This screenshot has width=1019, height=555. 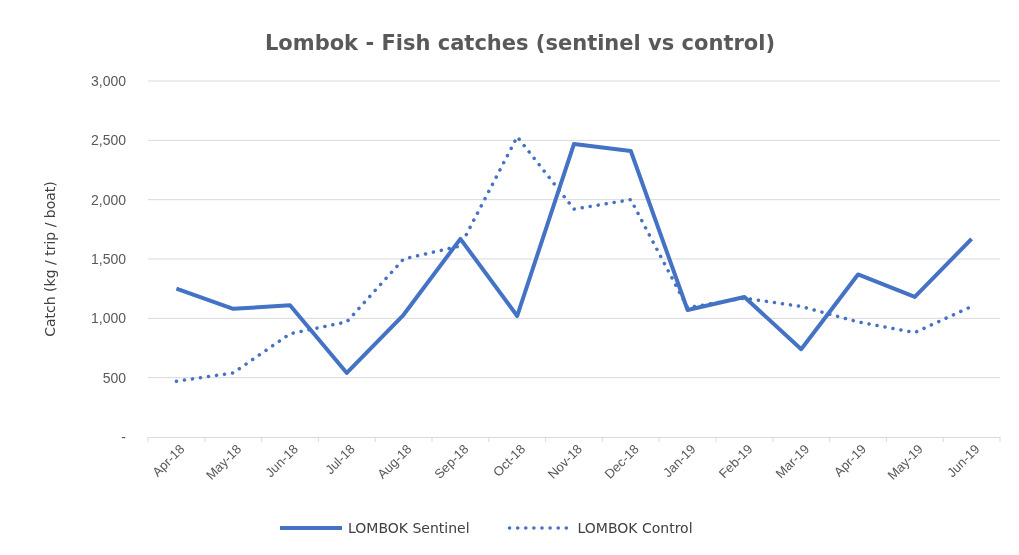 I want to click on y-tick-label: 500, so click(x=114, y=377).